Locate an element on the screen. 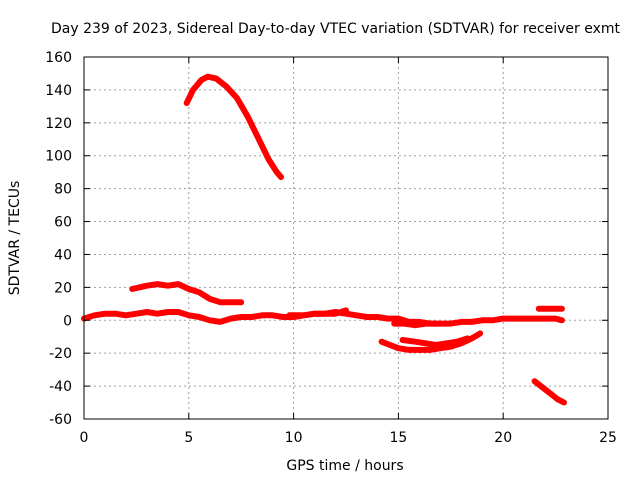 This screenshot has width=640, height=480. x-tick-label: 10 is located at coordinates (294, 438).